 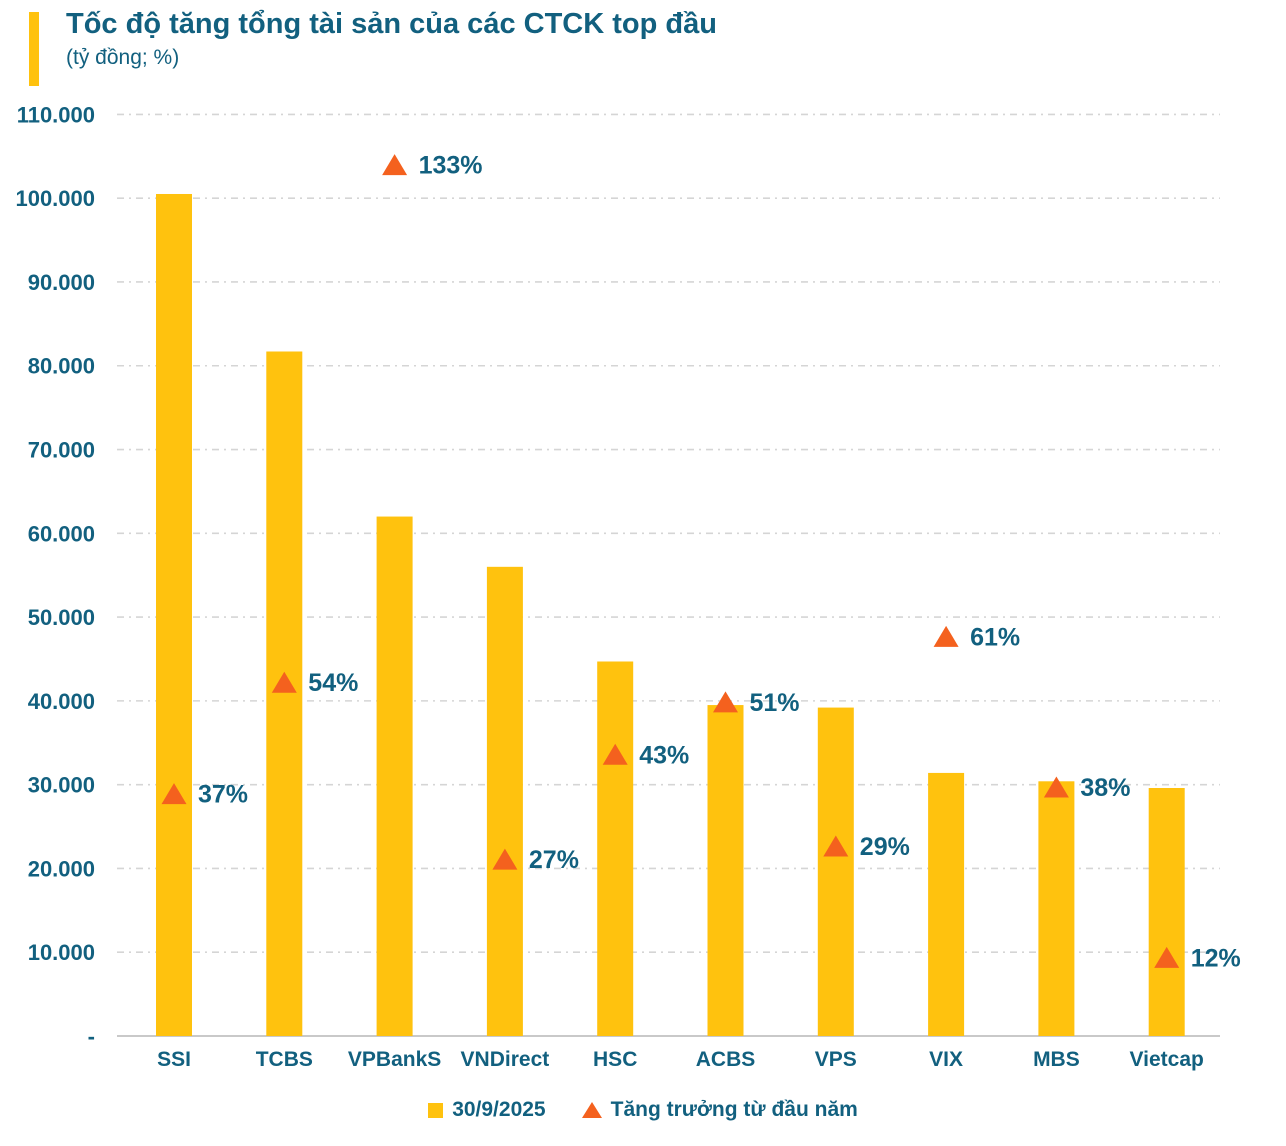 What do you see at coordinates (61, 450) in the screenshot?
I see `y-tick-label-70.000: 70.000` at bounding box center [61, 450].